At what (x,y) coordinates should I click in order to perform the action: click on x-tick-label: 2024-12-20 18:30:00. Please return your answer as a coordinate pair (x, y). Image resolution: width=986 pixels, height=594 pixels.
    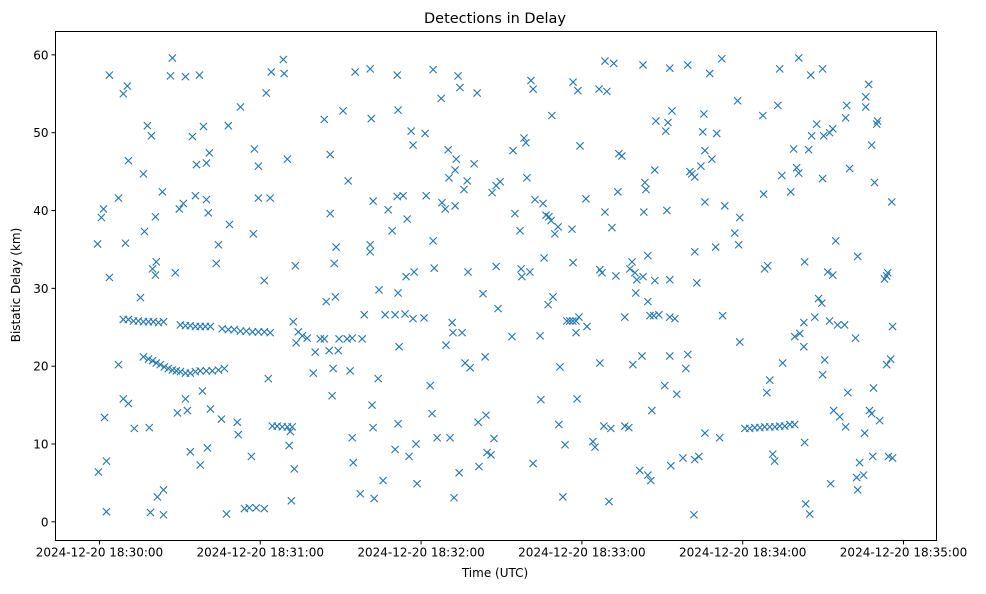
    Looking at the image, I should click on (99, 553).